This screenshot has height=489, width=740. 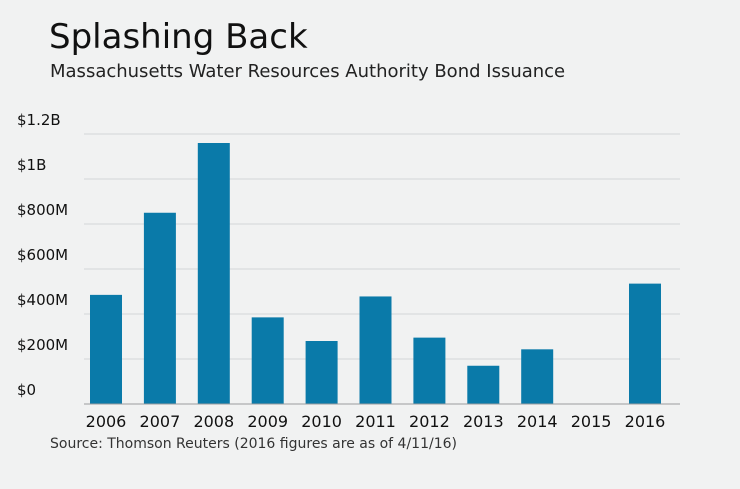 I want to click on bar-2013, so click(x=483, y=384).